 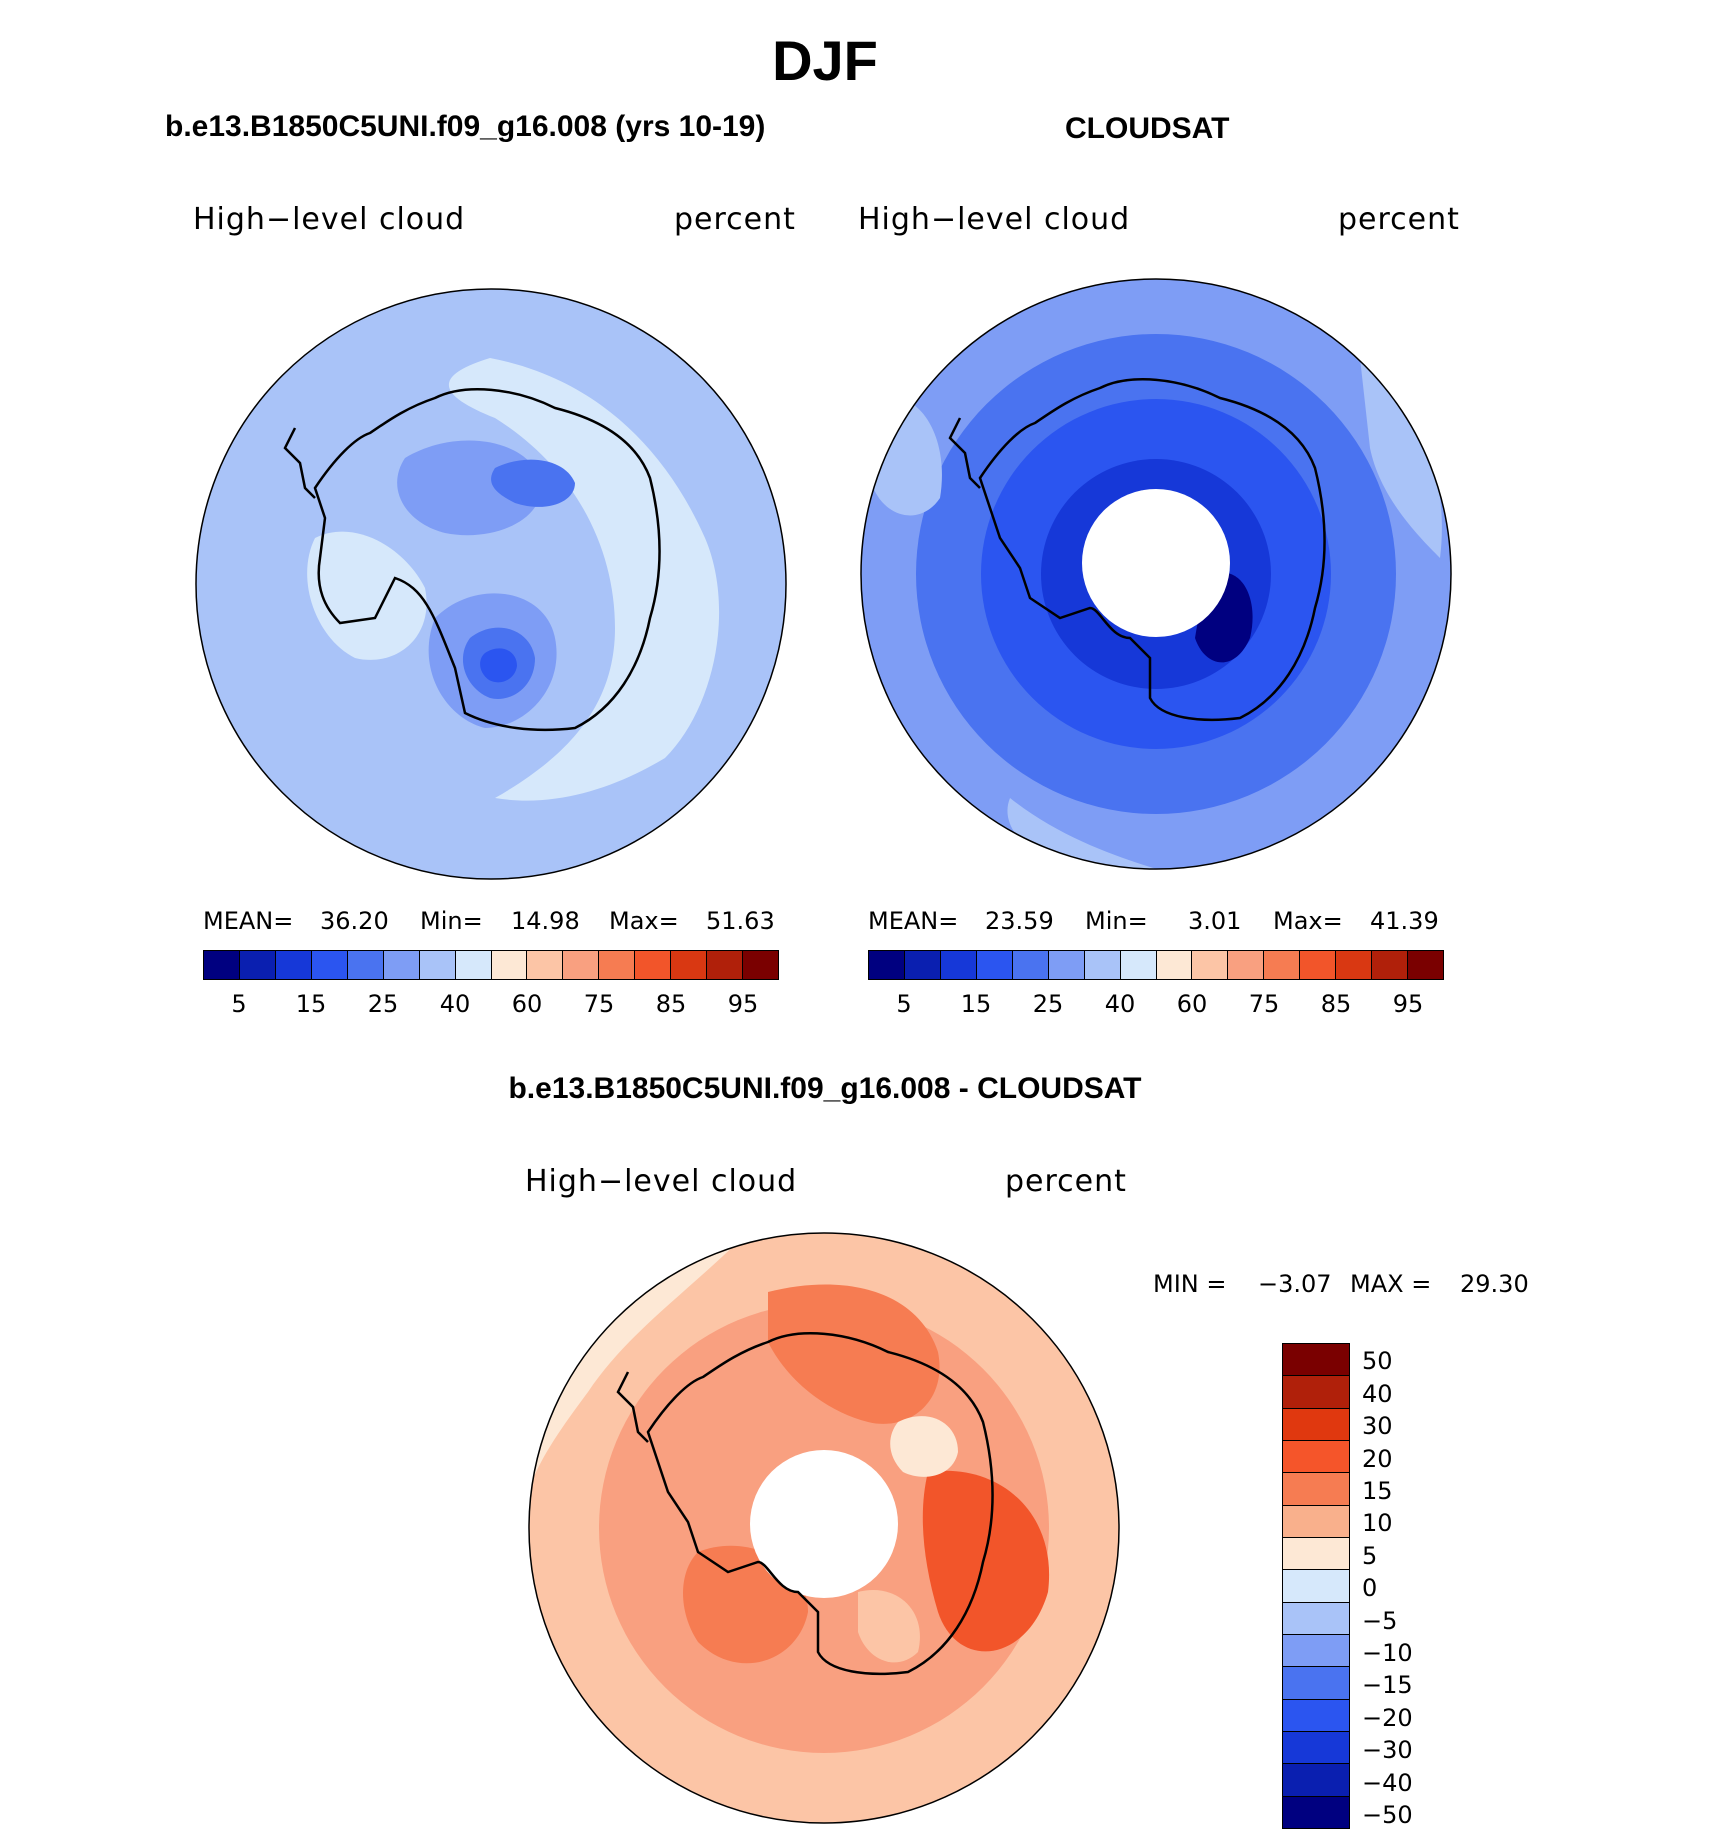 I want to click on season-title: DJF, so click(x=825, y=60).